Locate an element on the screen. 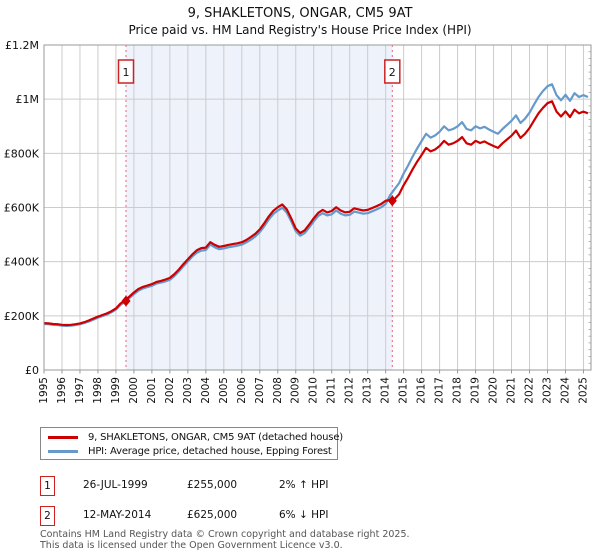 The width and height of the screenshot is (600, 560). x-tick-label: 2012 is located at coordinates (350, 390).